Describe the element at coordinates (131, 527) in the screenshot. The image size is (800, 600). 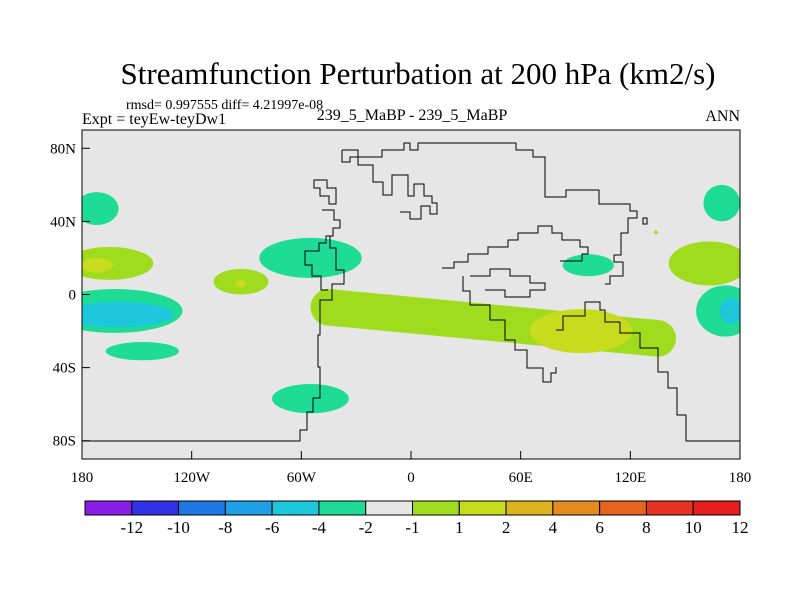
I see `colorbar-label-0: -12` at that location.